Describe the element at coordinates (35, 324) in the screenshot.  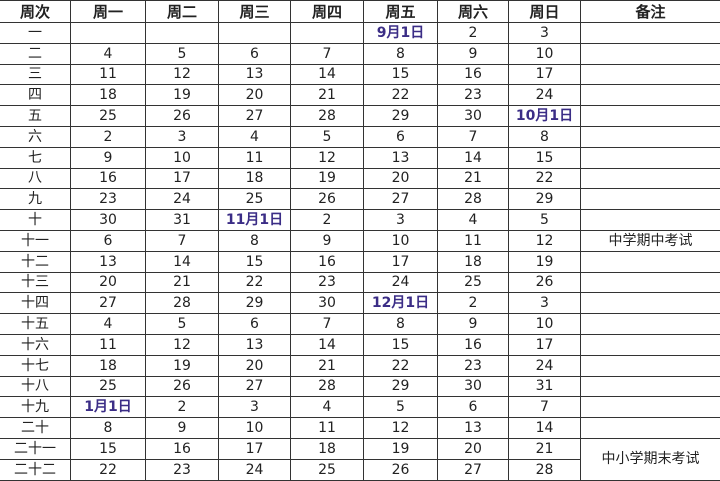
I see `week-number-cell: 十五` at that location.